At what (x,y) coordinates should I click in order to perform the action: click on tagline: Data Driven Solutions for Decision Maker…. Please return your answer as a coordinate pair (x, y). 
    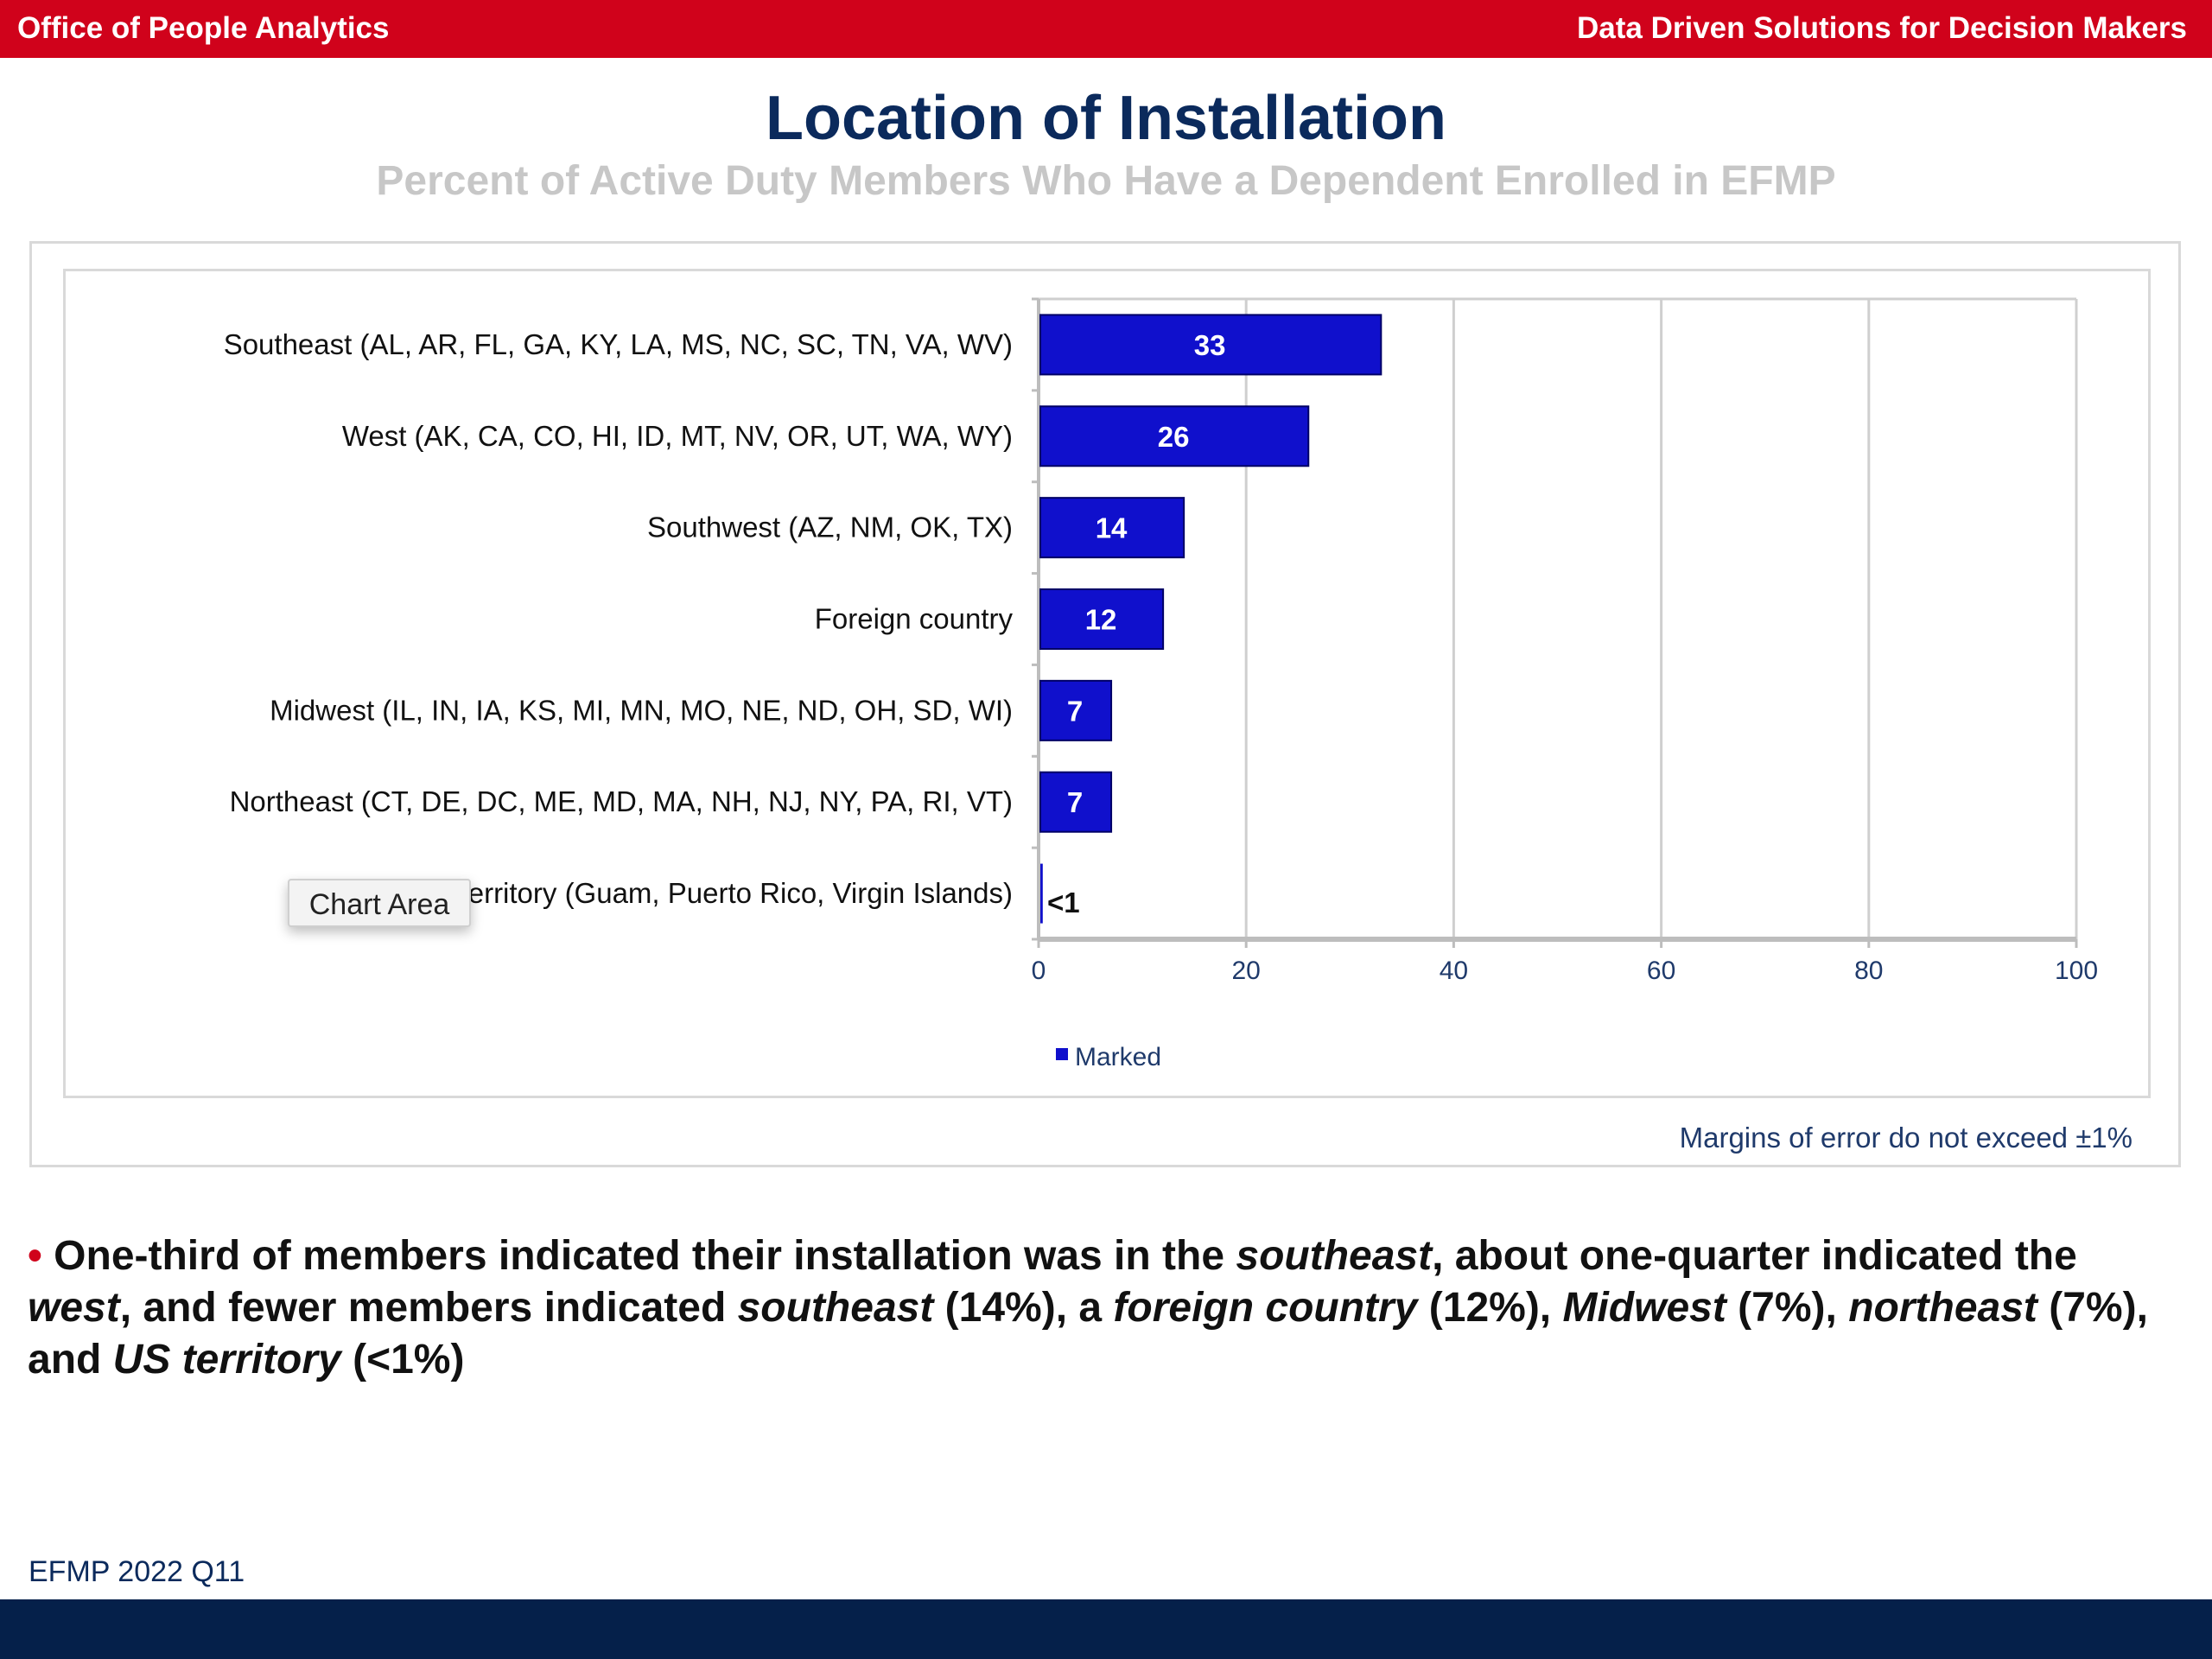
    Looking at the image, I should click on (1881, 28).